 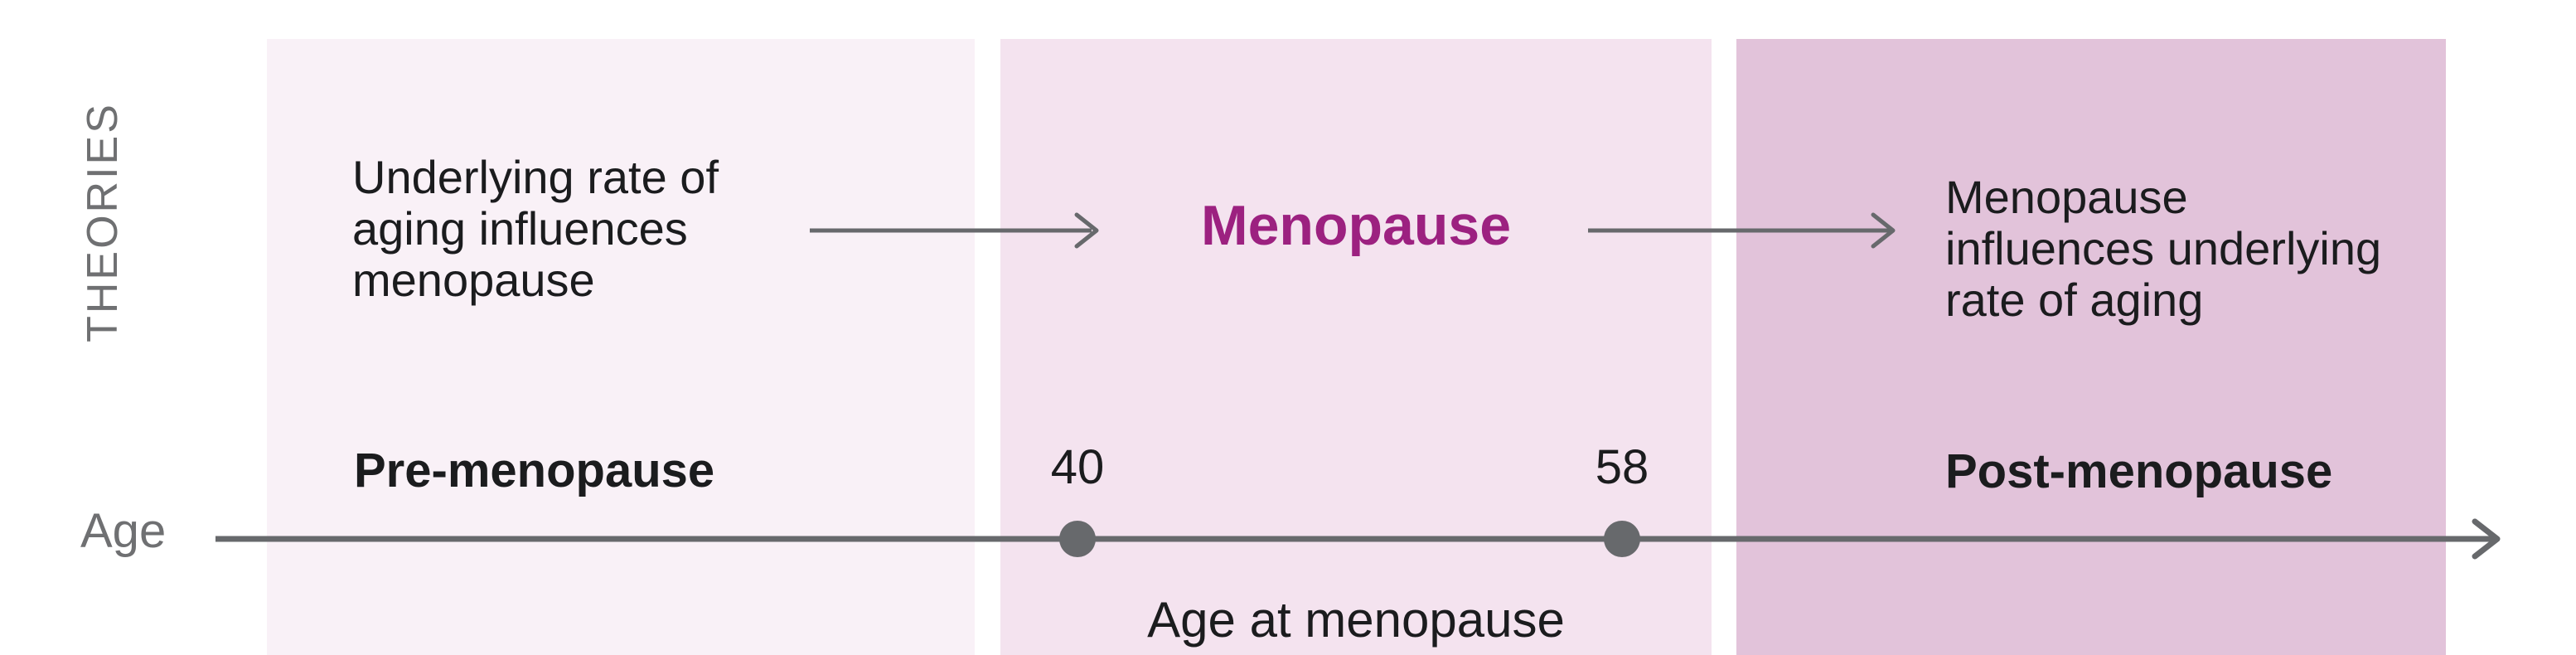 What do you see at coordinates (123, 531) in the screenshot?
I see `age-axis-label: Age` at bounding box center [123, 531].